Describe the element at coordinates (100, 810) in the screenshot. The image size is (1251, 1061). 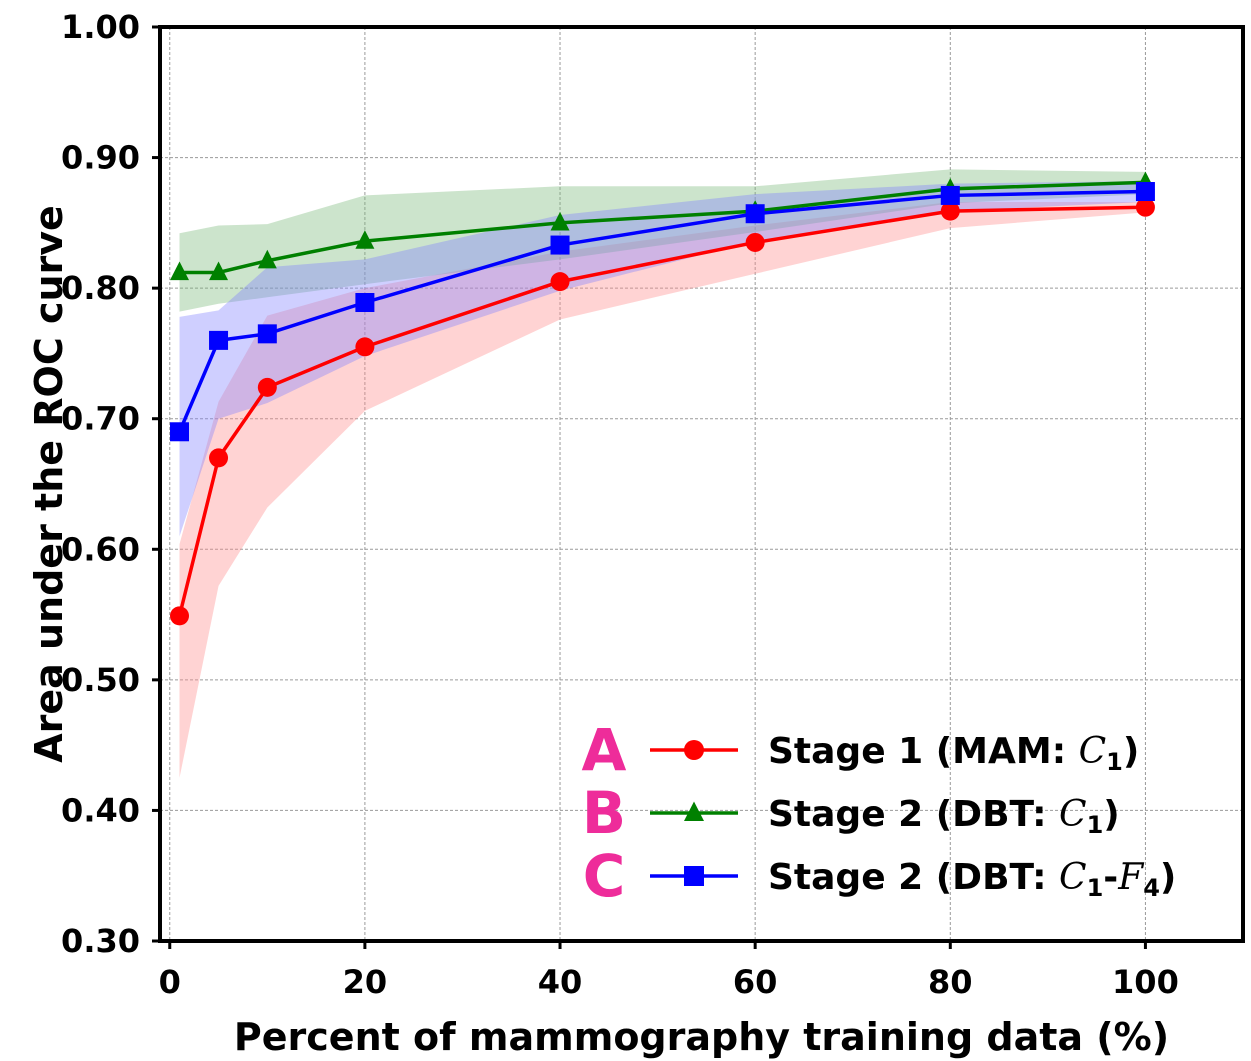
I see `y-tick-label: 0.40` at that location.